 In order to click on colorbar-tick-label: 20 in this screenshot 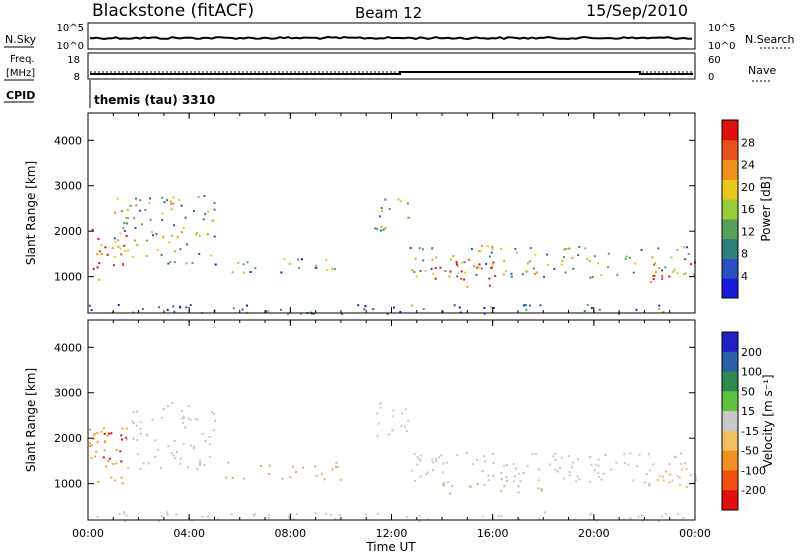, I will do `click(748, 187)`.